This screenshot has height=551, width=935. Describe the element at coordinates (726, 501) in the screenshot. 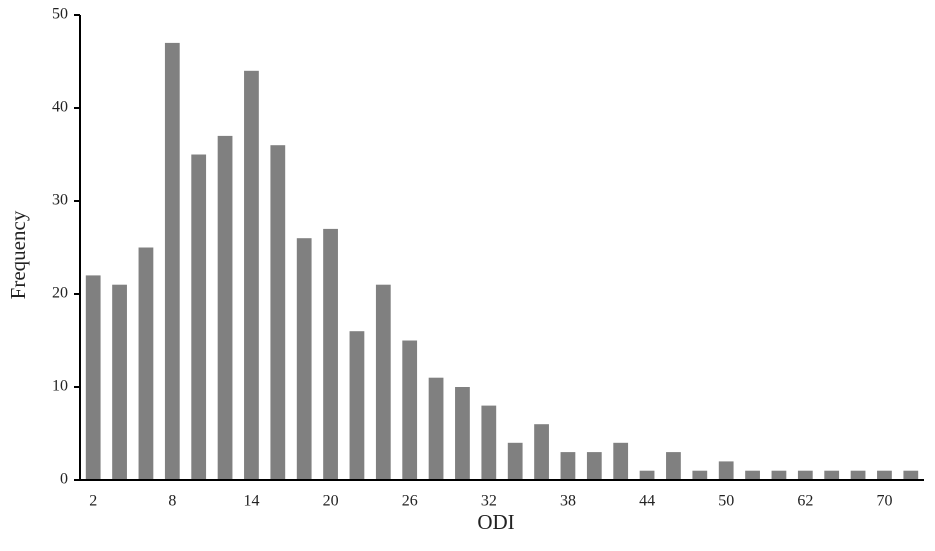

I see `x-tick-label: 50` at that location.